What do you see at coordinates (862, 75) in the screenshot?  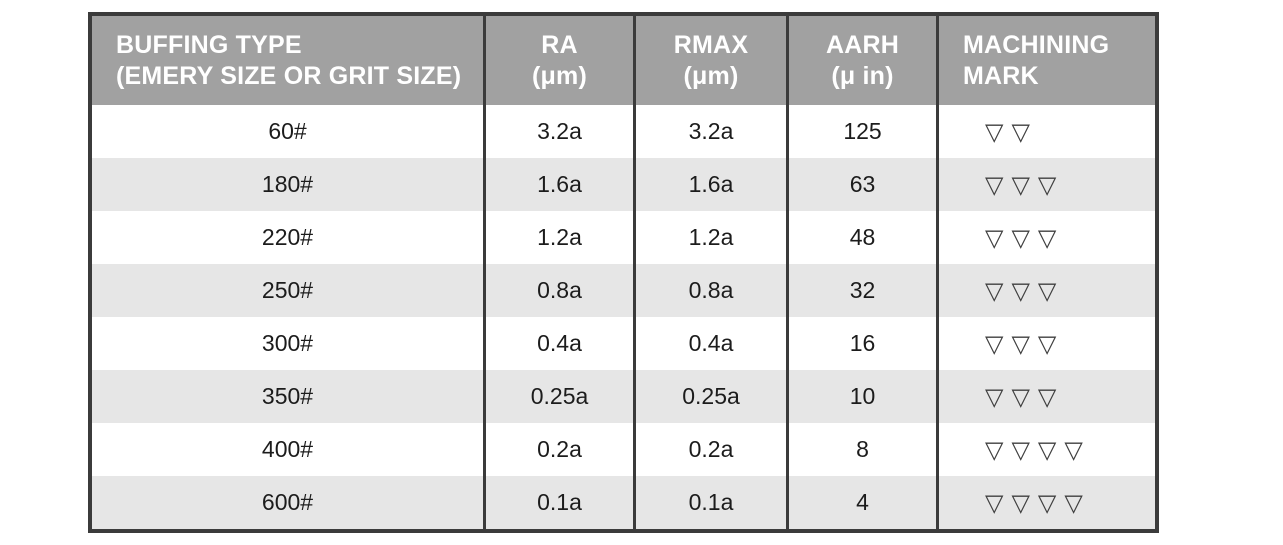 I see `header-line: (μ in)` at bounding box center [862, 75].